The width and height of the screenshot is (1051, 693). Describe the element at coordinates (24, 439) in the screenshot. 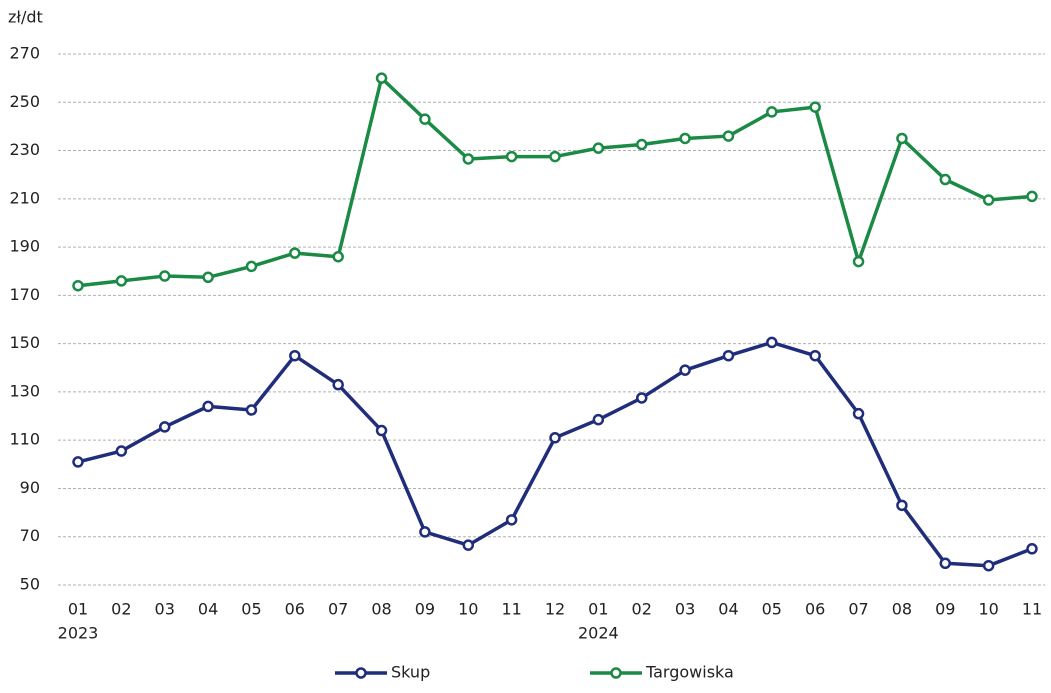

I see `y-tick-label: 110` at that location.